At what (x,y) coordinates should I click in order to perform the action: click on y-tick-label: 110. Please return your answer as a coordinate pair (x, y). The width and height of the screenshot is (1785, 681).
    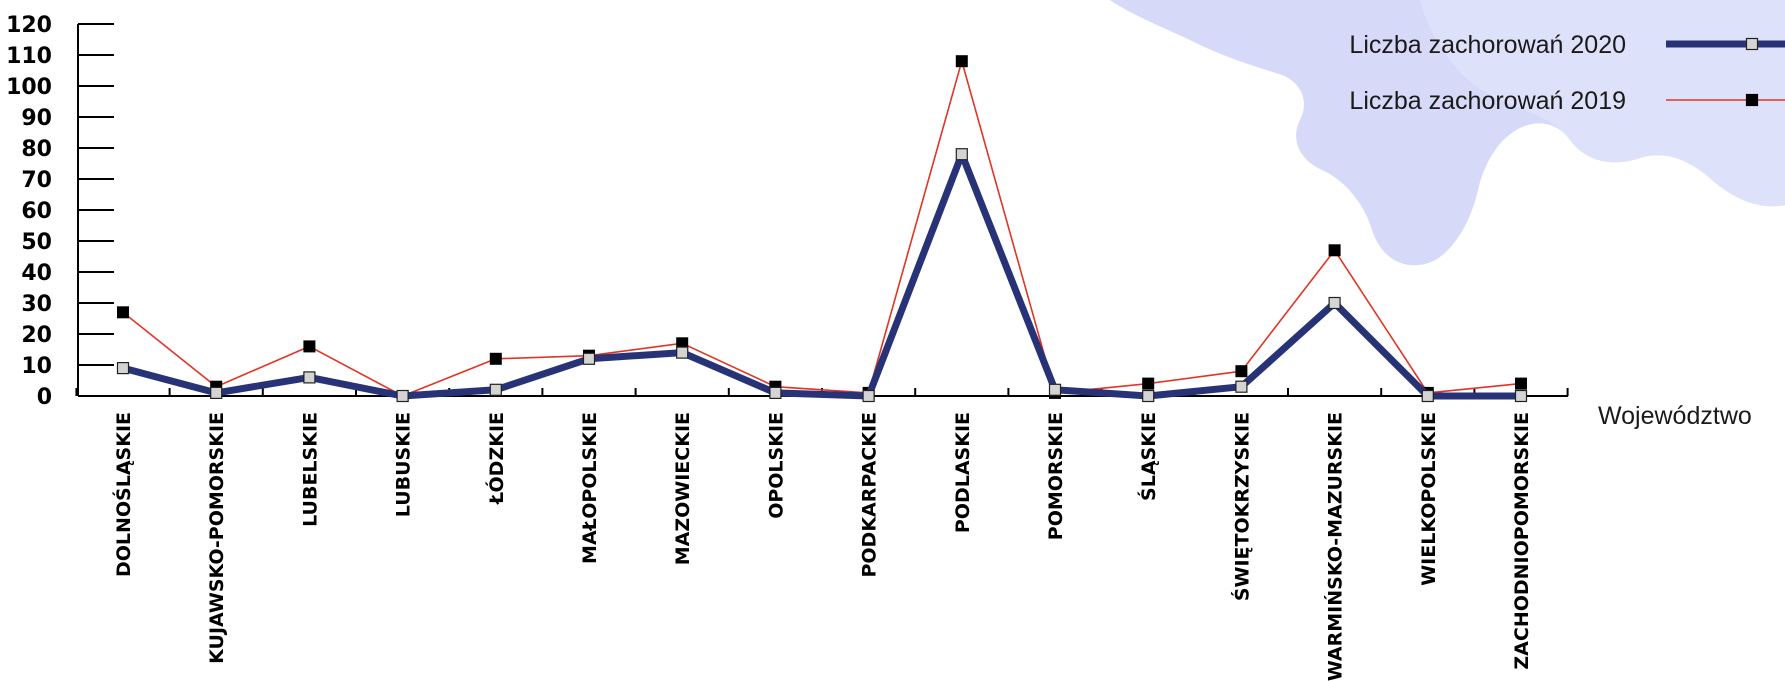
    Looking at the image, I should click on (29, 56).